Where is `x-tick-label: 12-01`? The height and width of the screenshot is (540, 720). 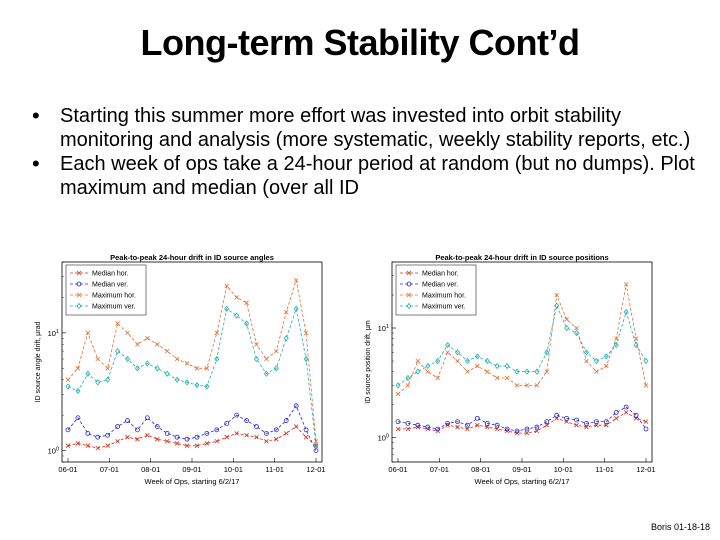 x-tick-label: 12-01 is located at coordinates (645, 469).